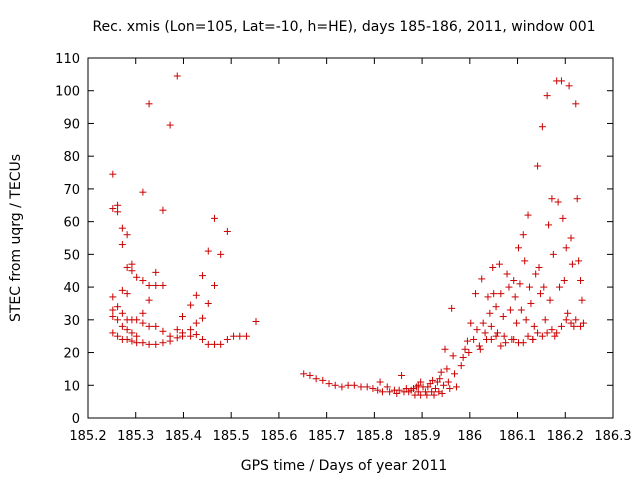  I want to click on y-tick-label: 40, so click(71, 288).